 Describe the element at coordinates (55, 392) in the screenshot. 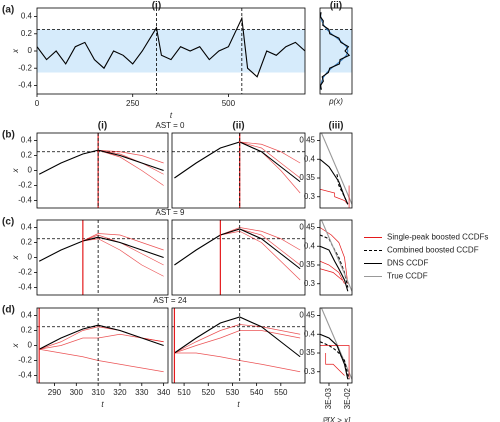

I see `x-tick-label: 290` at that location.